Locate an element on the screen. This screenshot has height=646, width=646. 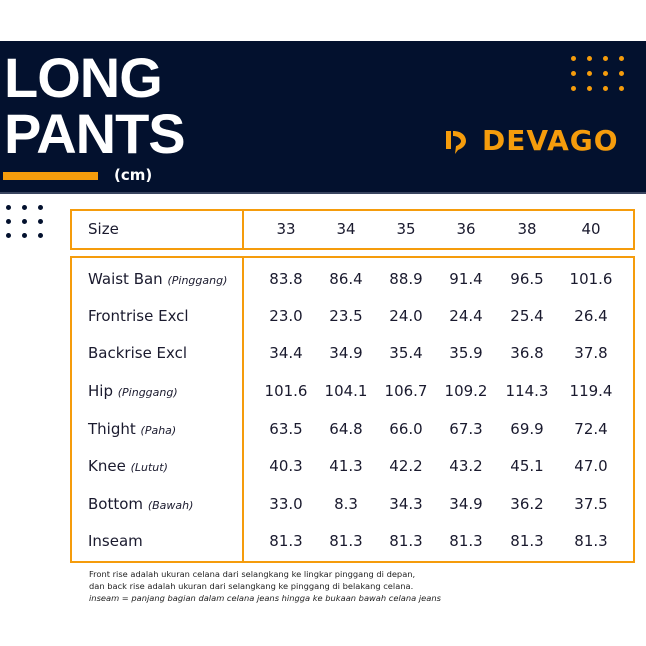
unit-label: (cm) is located at coordinates (133, 175).